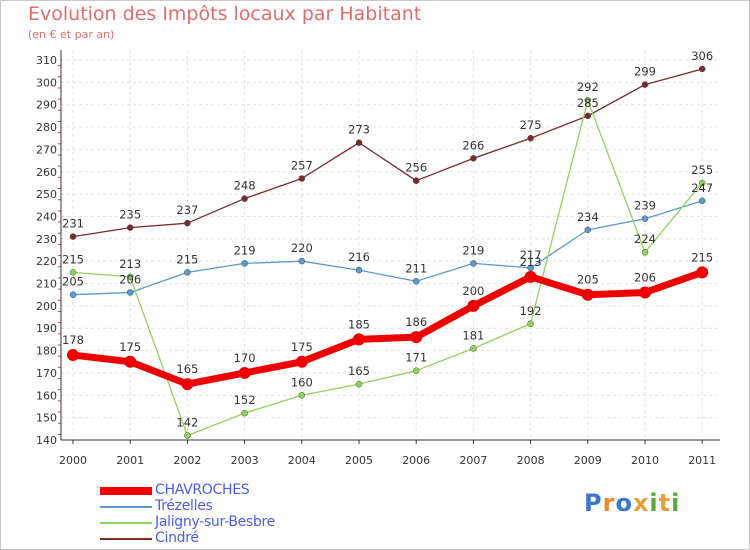 The image size is (750, 550). What do you see at coordinates (187, 259) in the screenshot?
I see `data-label-trezelles: 215` at bounding box center [187, 259].